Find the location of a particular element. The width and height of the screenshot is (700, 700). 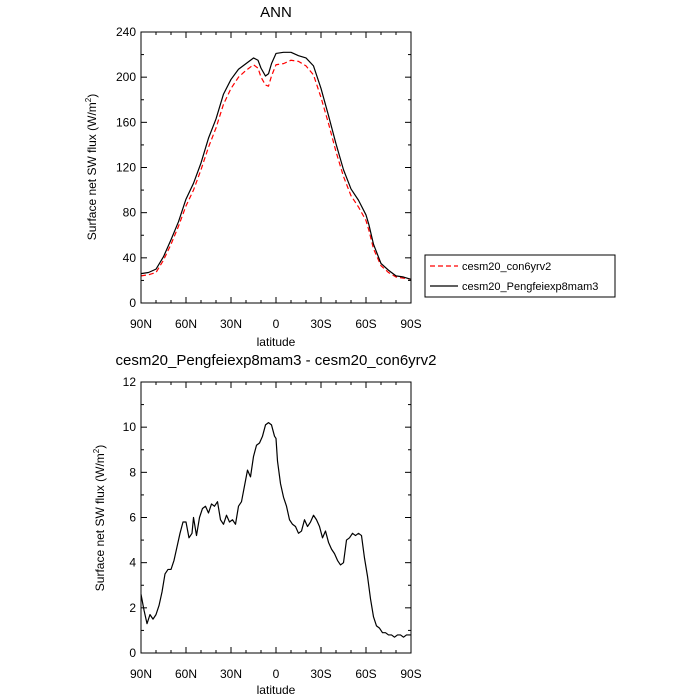

bottom-panel-xlabel: latitude is located at coordinates (276, 690).